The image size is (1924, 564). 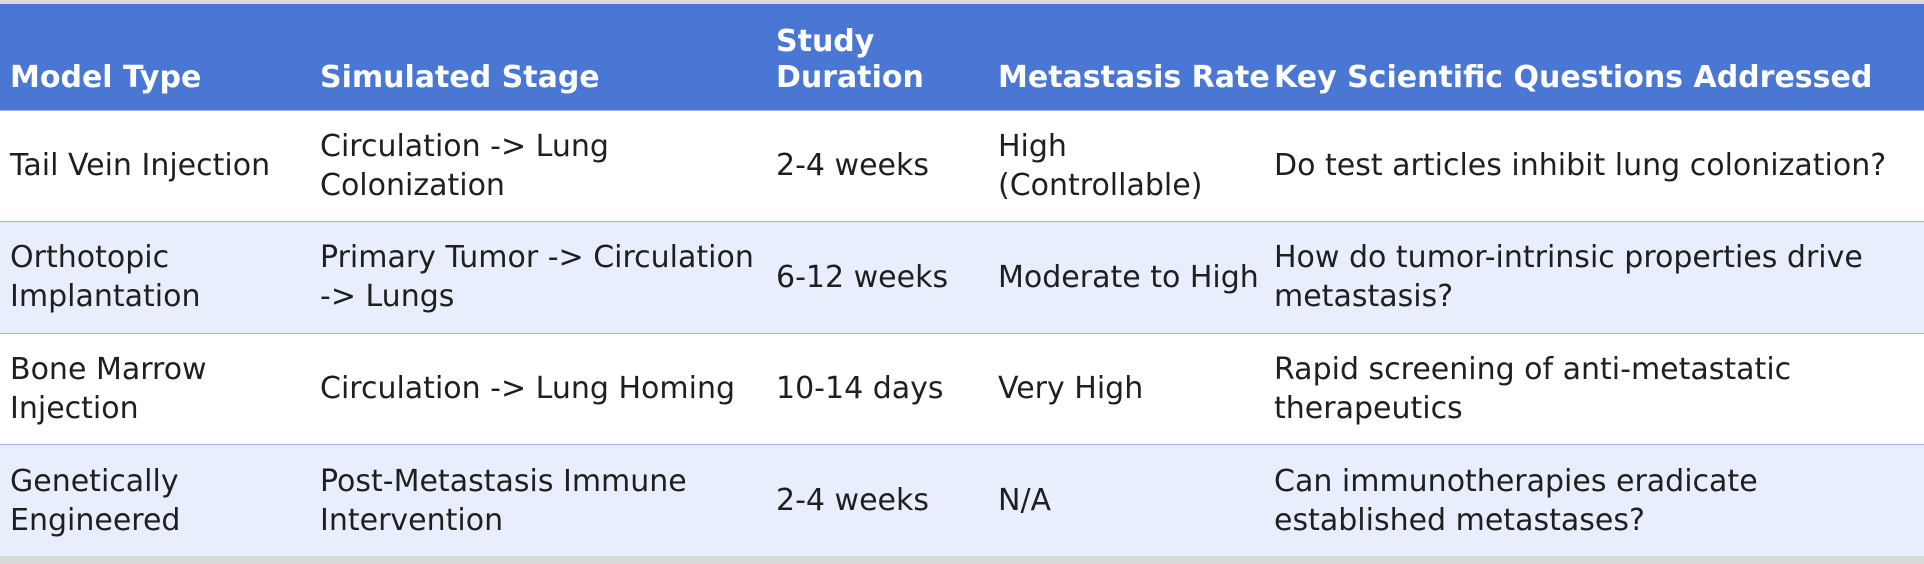 I want to click on cell-simulated-stage: Primary Tumor -> Circulation -> Lungs, so click(x=548, y=277).